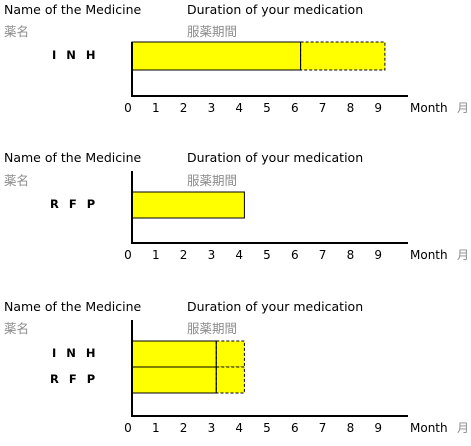  I want to click on chart-plot-2: 0 1 2 3 4 5 6 7 8 9 Month 月, so click(296, 216).